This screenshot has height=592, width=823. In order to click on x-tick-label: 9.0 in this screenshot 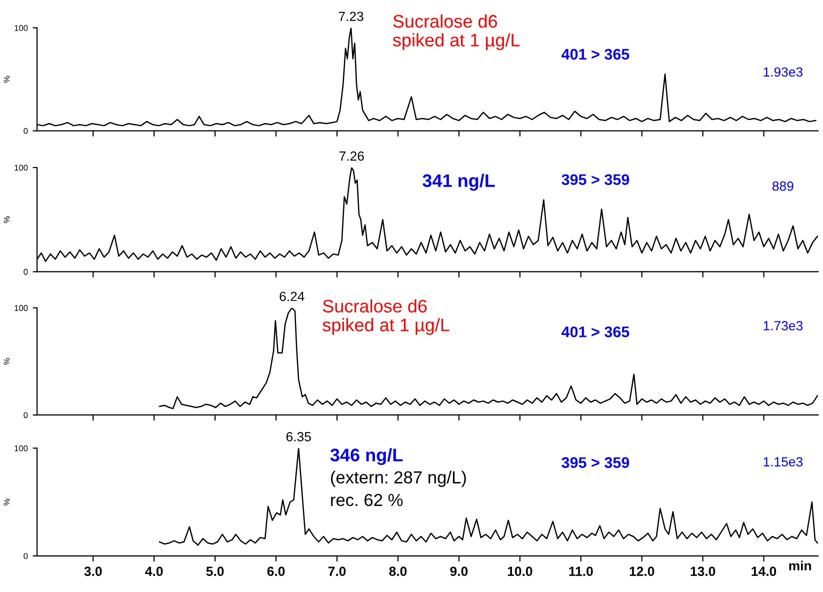, I will do `click(459, 571)`.